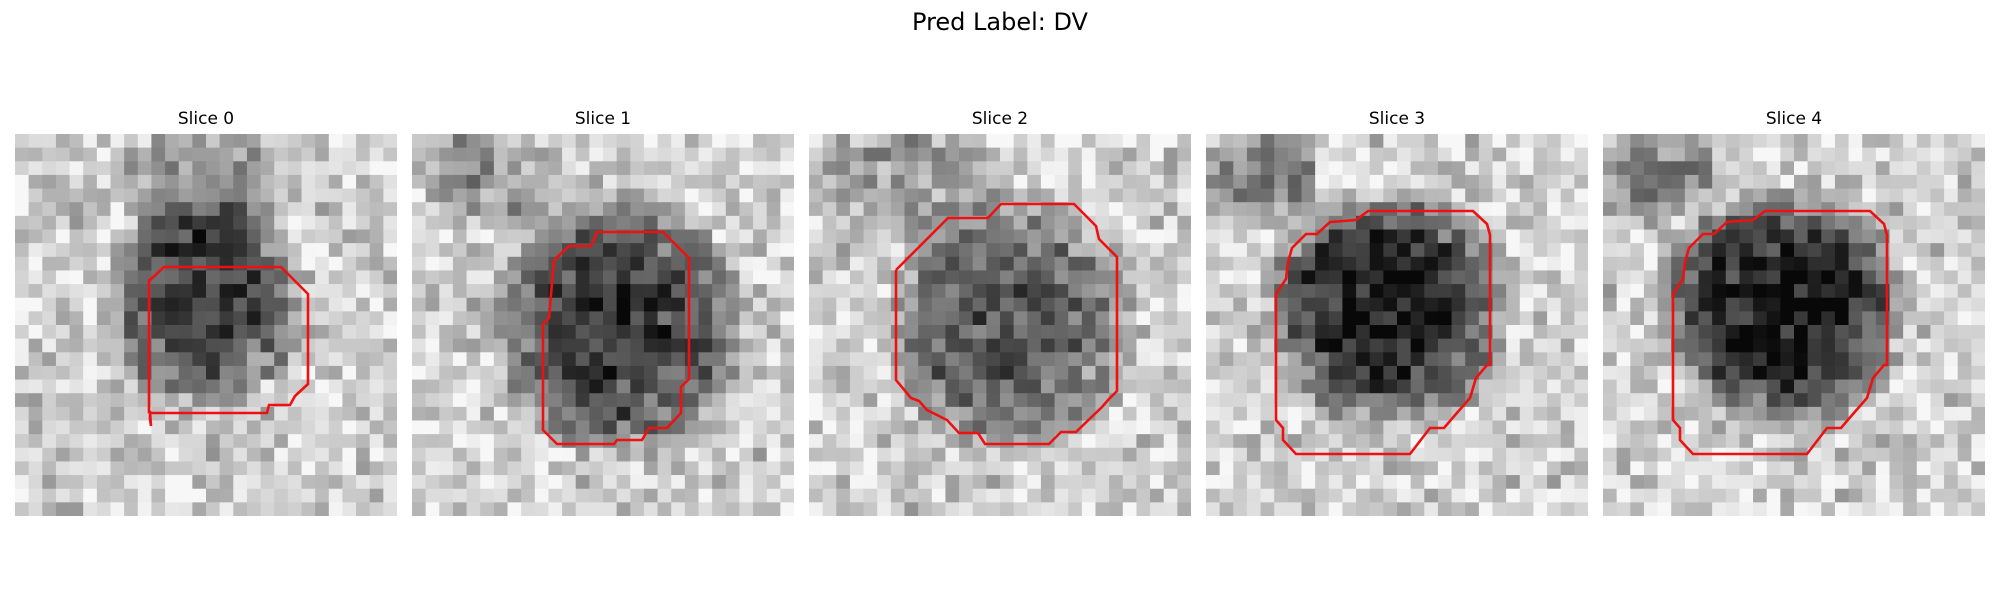  I want to click on slice-title-3: Slice 3, so click(1397, 119).